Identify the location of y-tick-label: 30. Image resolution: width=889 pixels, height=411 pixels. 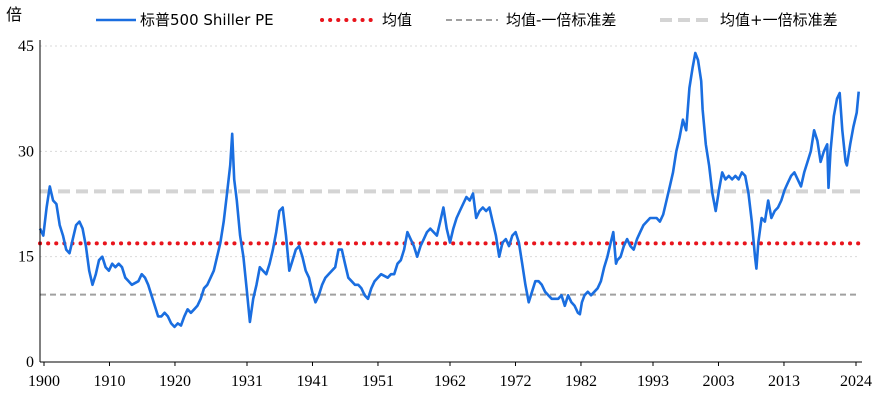
(26, 151).